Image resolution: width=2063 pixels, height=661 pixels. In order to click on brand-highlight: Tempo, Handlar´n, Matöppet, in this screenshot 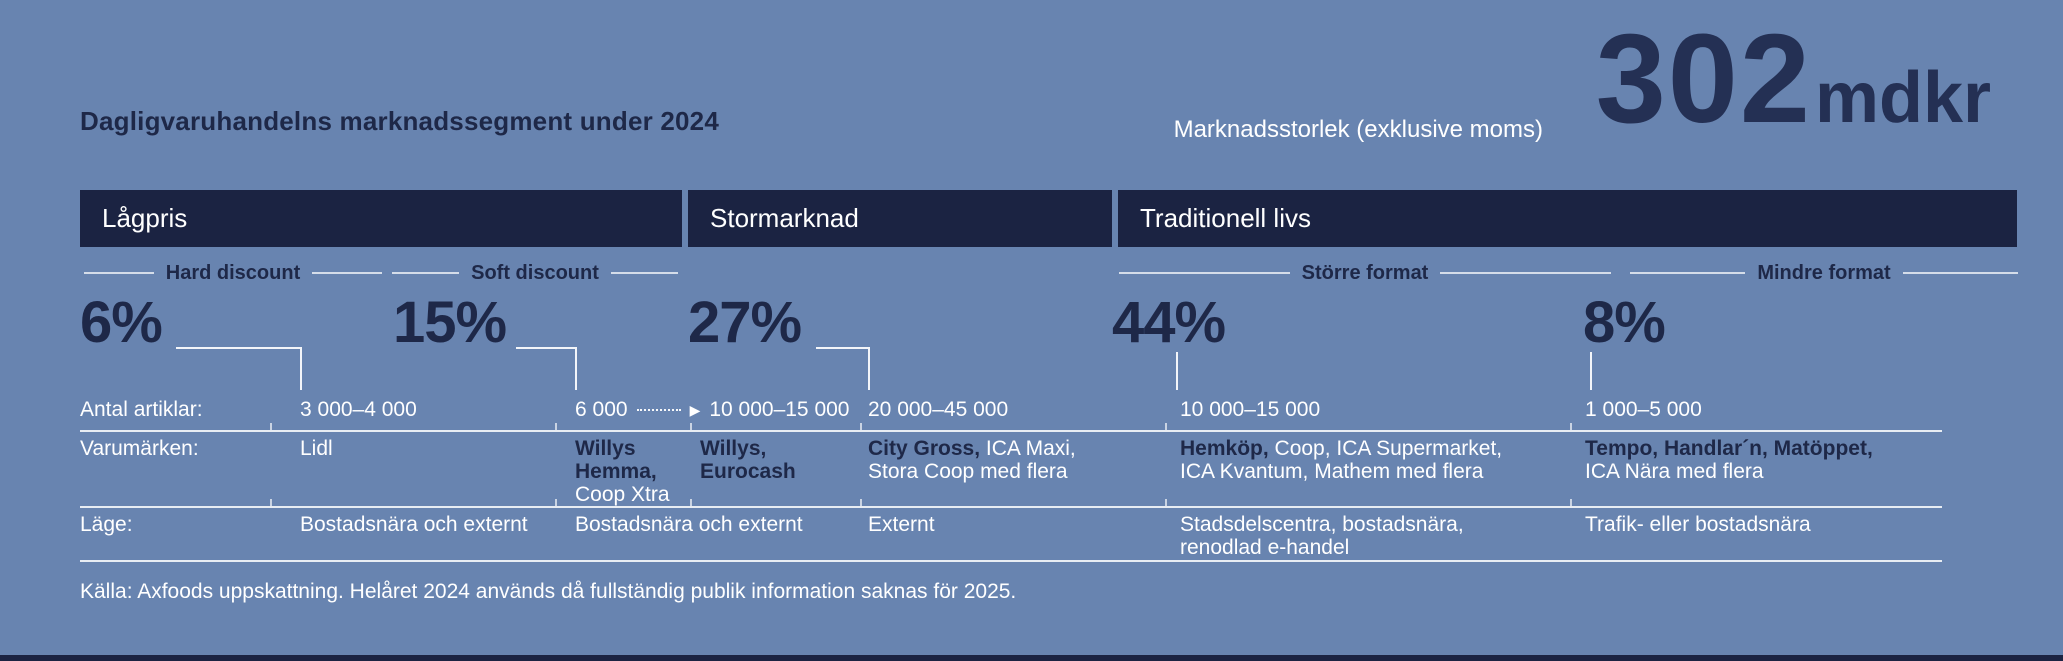, I will do `click(1729, 448)`.